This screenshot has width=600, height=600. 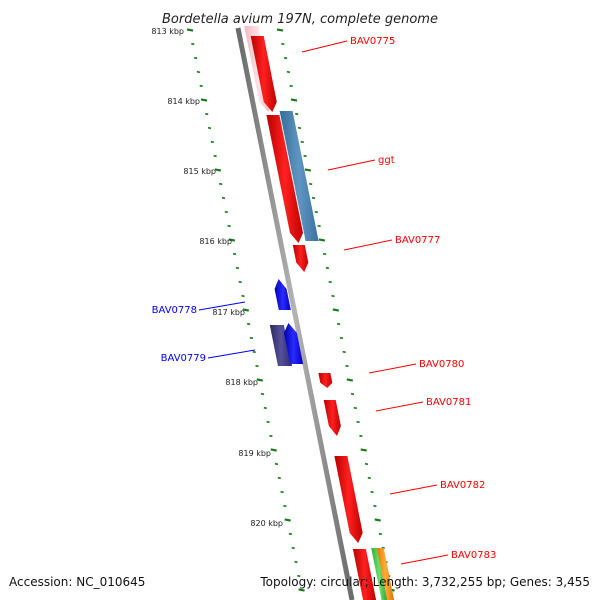 What do you see at coordinates (473, 555) in the screenshot?
I see `gene-label-bav0783: BAV0783` at bounding box center [473, 555].